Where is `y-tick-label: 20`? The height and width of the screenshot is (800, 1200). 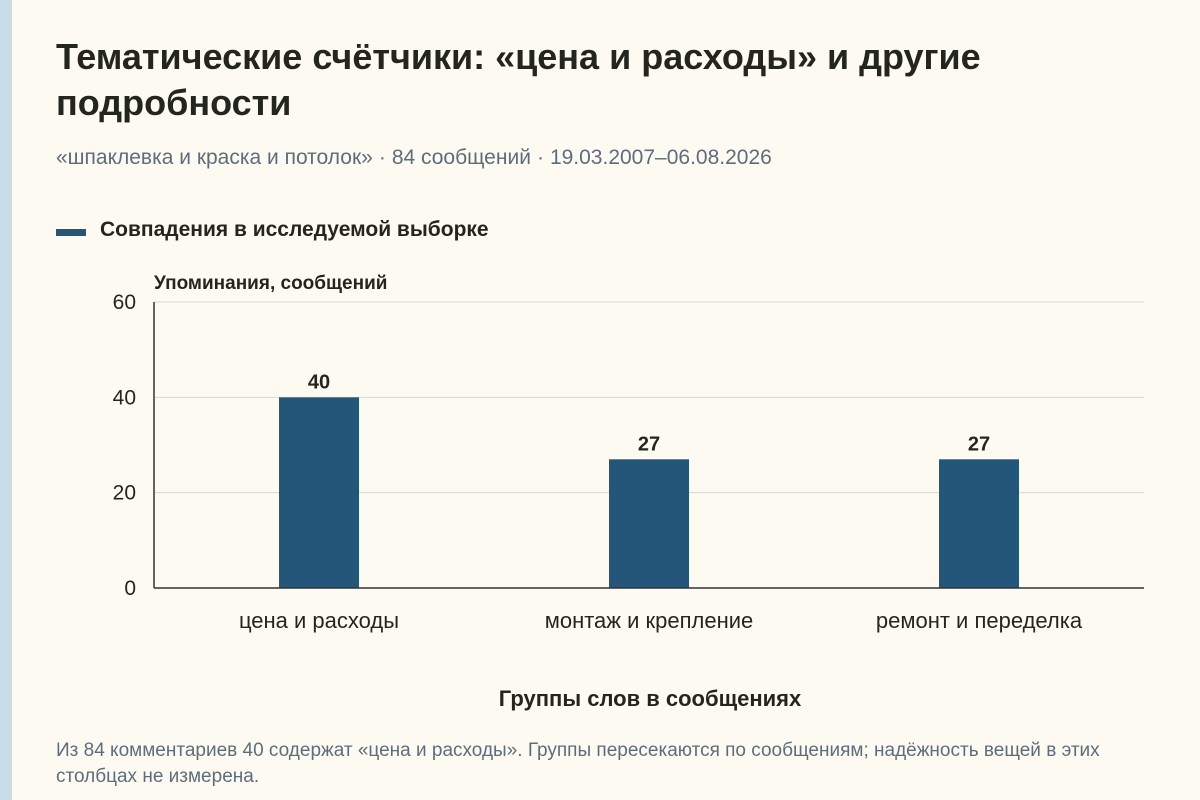 y-tick-label: 20 is located at coordinates (124, 493).